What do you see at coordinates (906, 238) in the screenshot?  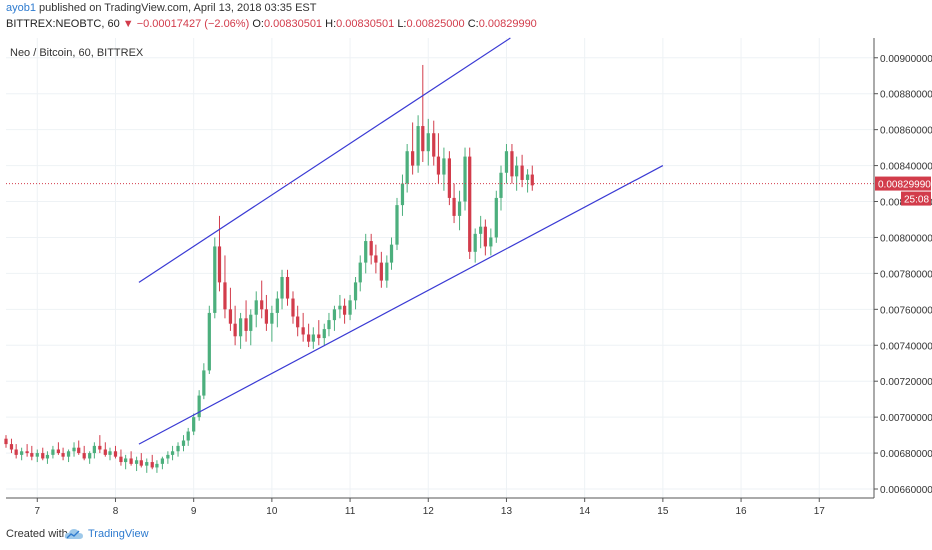 I see `price-tick-label-7: 0.00800000` at bounding box center [906, 238].